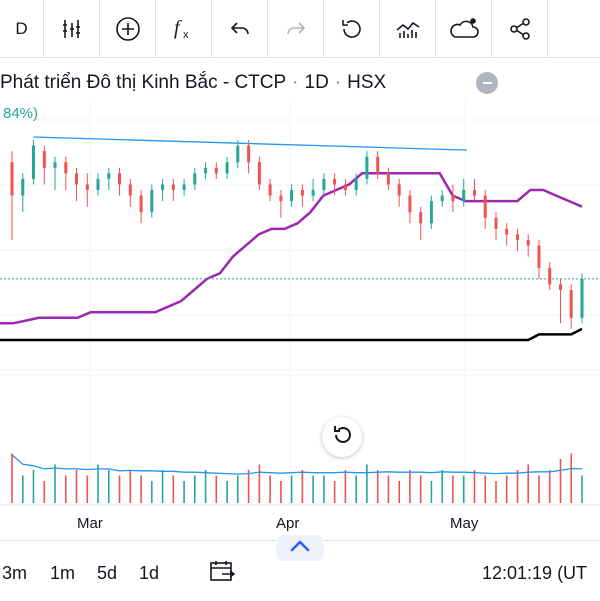 The height and width of the screenshot is (601, 600). Describe the element at coordinates (149, 573) in the screenshot. I see `timeframe-1d: 1d` at that location.